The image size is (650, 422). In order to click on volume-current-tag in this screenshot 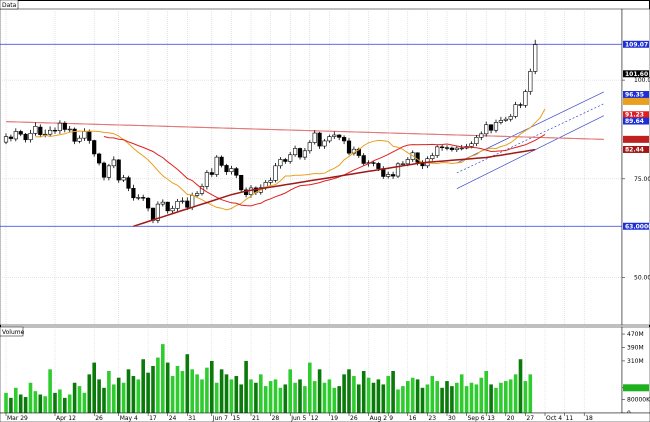, I will do `click(636, 388)`.